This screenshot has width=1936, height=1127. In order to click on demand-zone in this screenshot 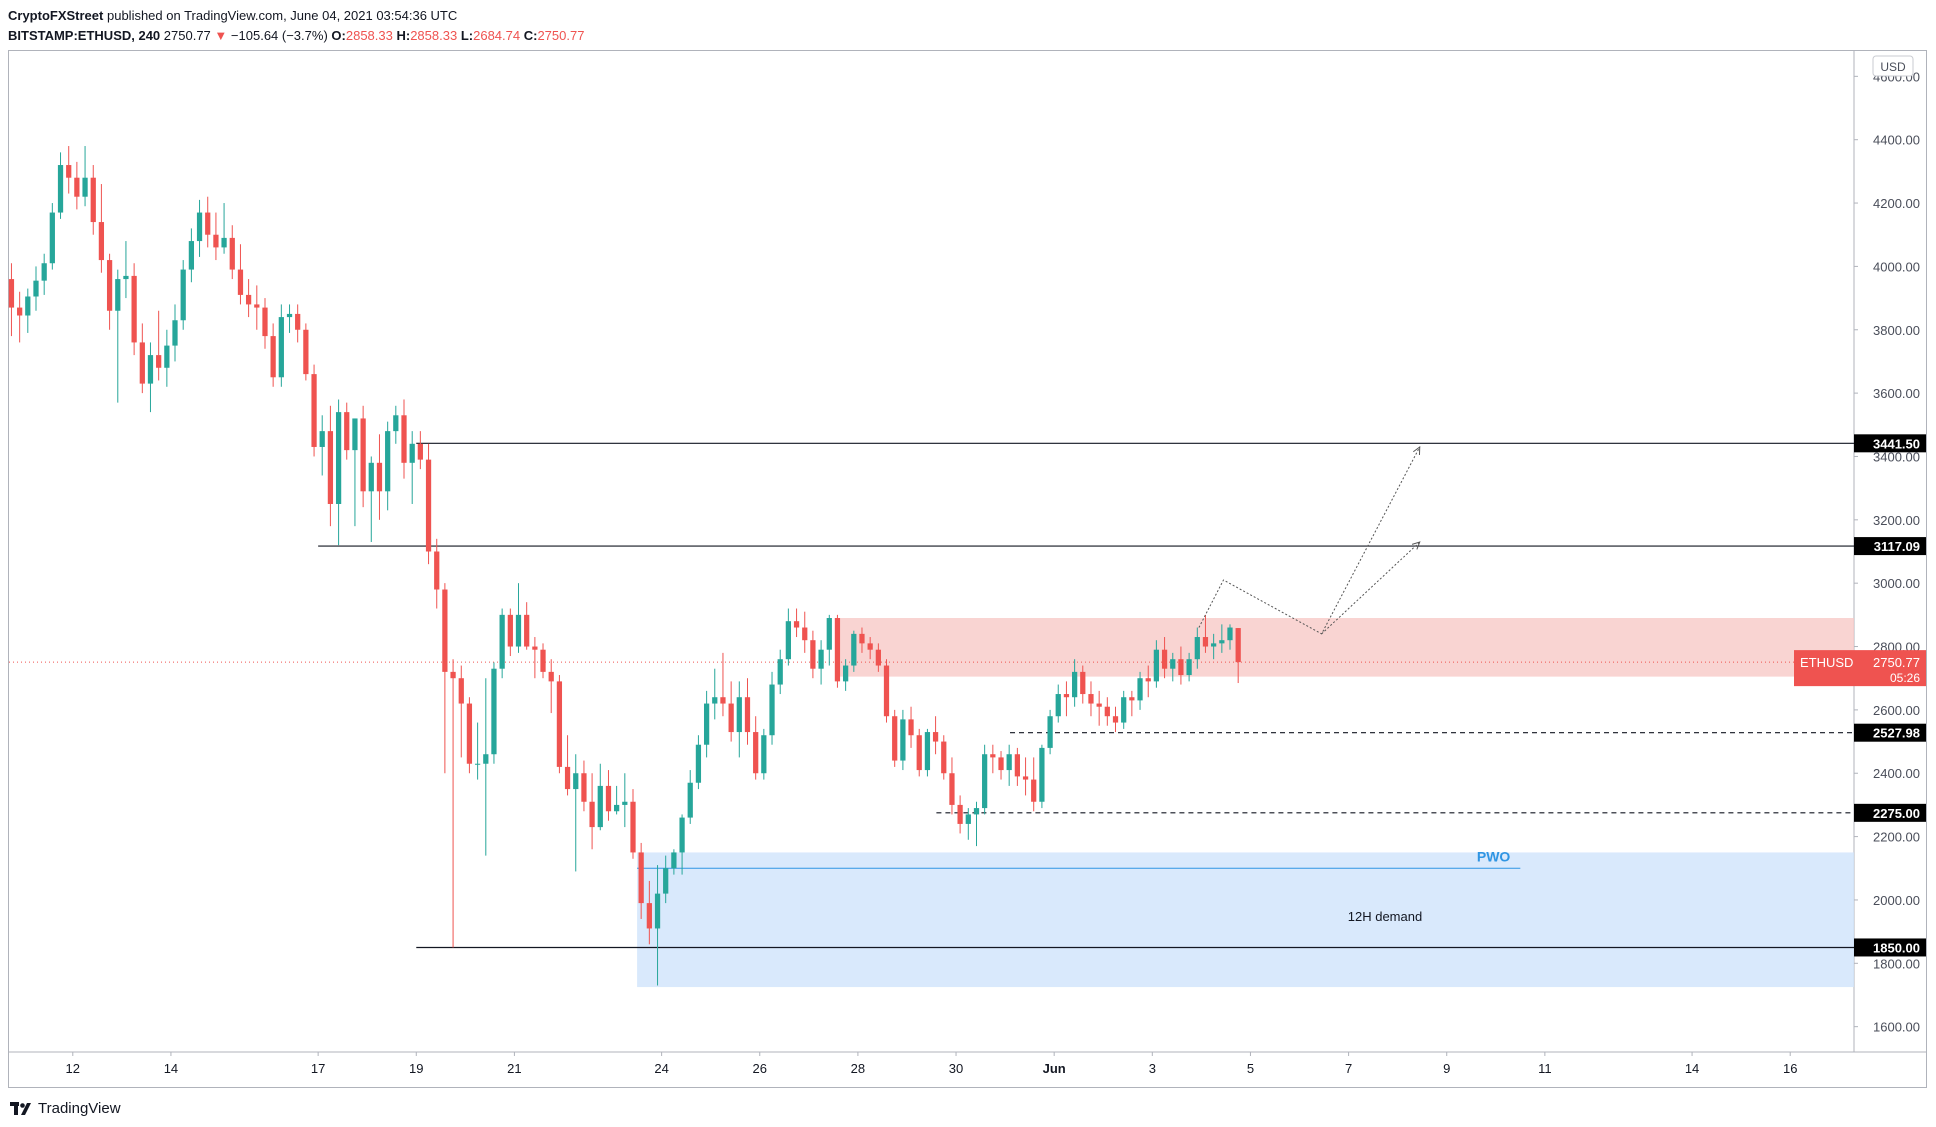, I will do `click(1245, 920)`.